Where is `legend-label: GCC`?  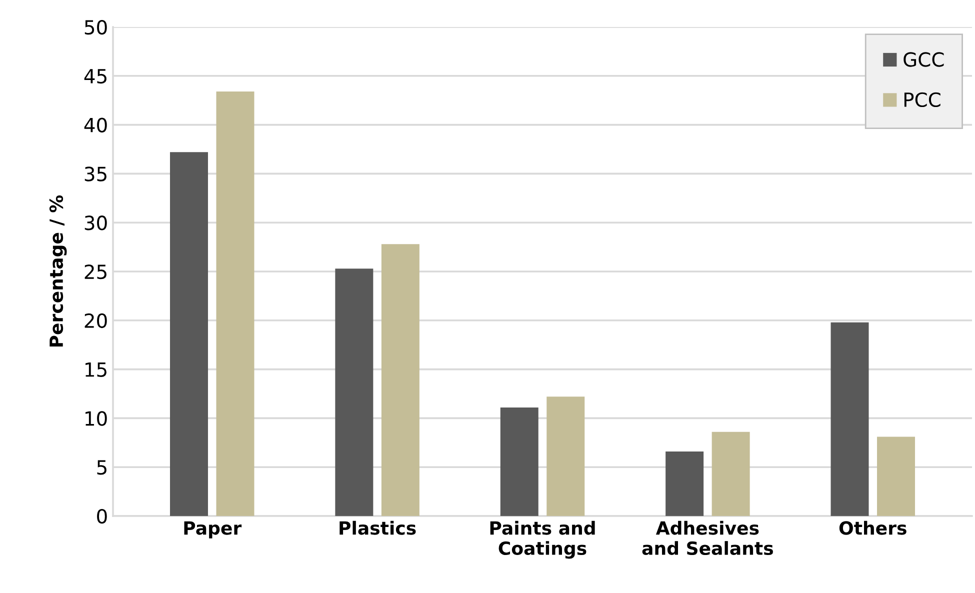 legend-label: GCC is located at coordinates (924, 59).